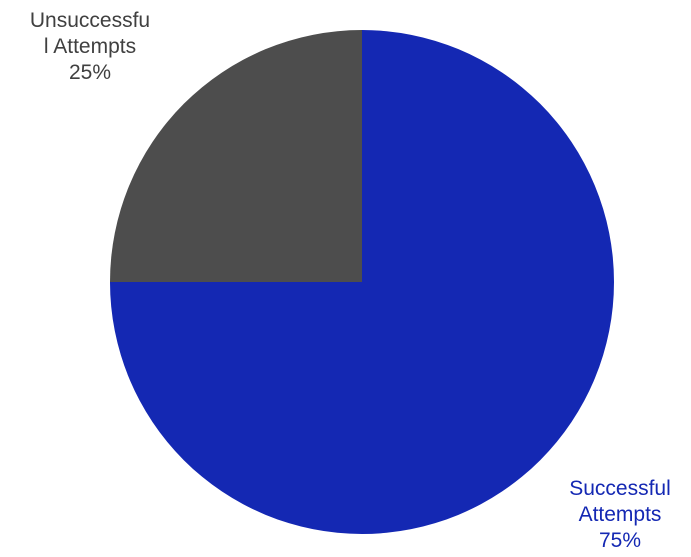  Describe the element at coordinates (90, 20) in the screenshot. I see `slice-label-line: Unsuccessfu` at that location.